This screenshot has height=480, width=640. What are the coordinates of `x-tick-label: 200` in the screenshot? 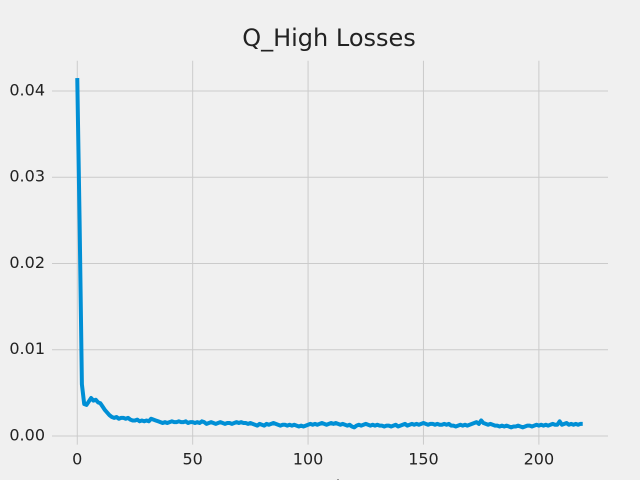 It's located at (539, 459).